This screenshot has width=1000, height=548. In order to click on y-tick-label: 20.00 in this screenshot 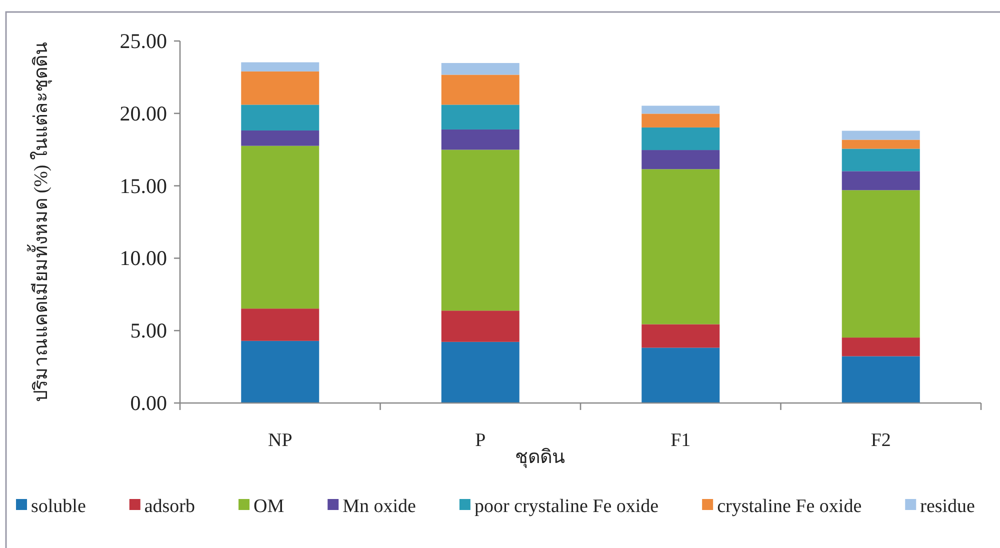, I will do `click(143, 113)`.